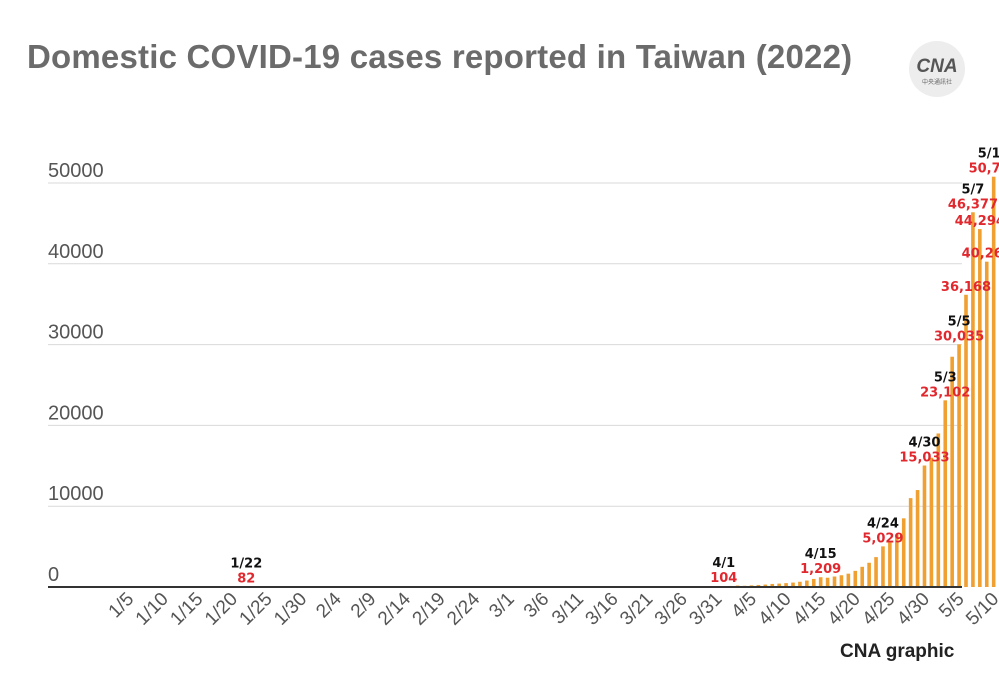  I want to click on date-label: 1/22, so click(246, 563).